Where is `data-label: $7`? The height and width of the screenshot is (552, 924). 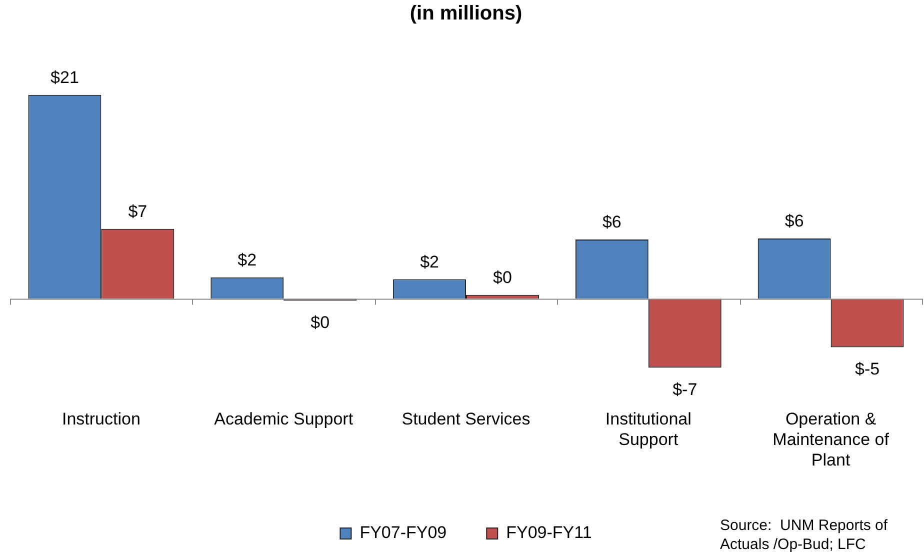
data-label: $7 is located at coordinates (138, 211).